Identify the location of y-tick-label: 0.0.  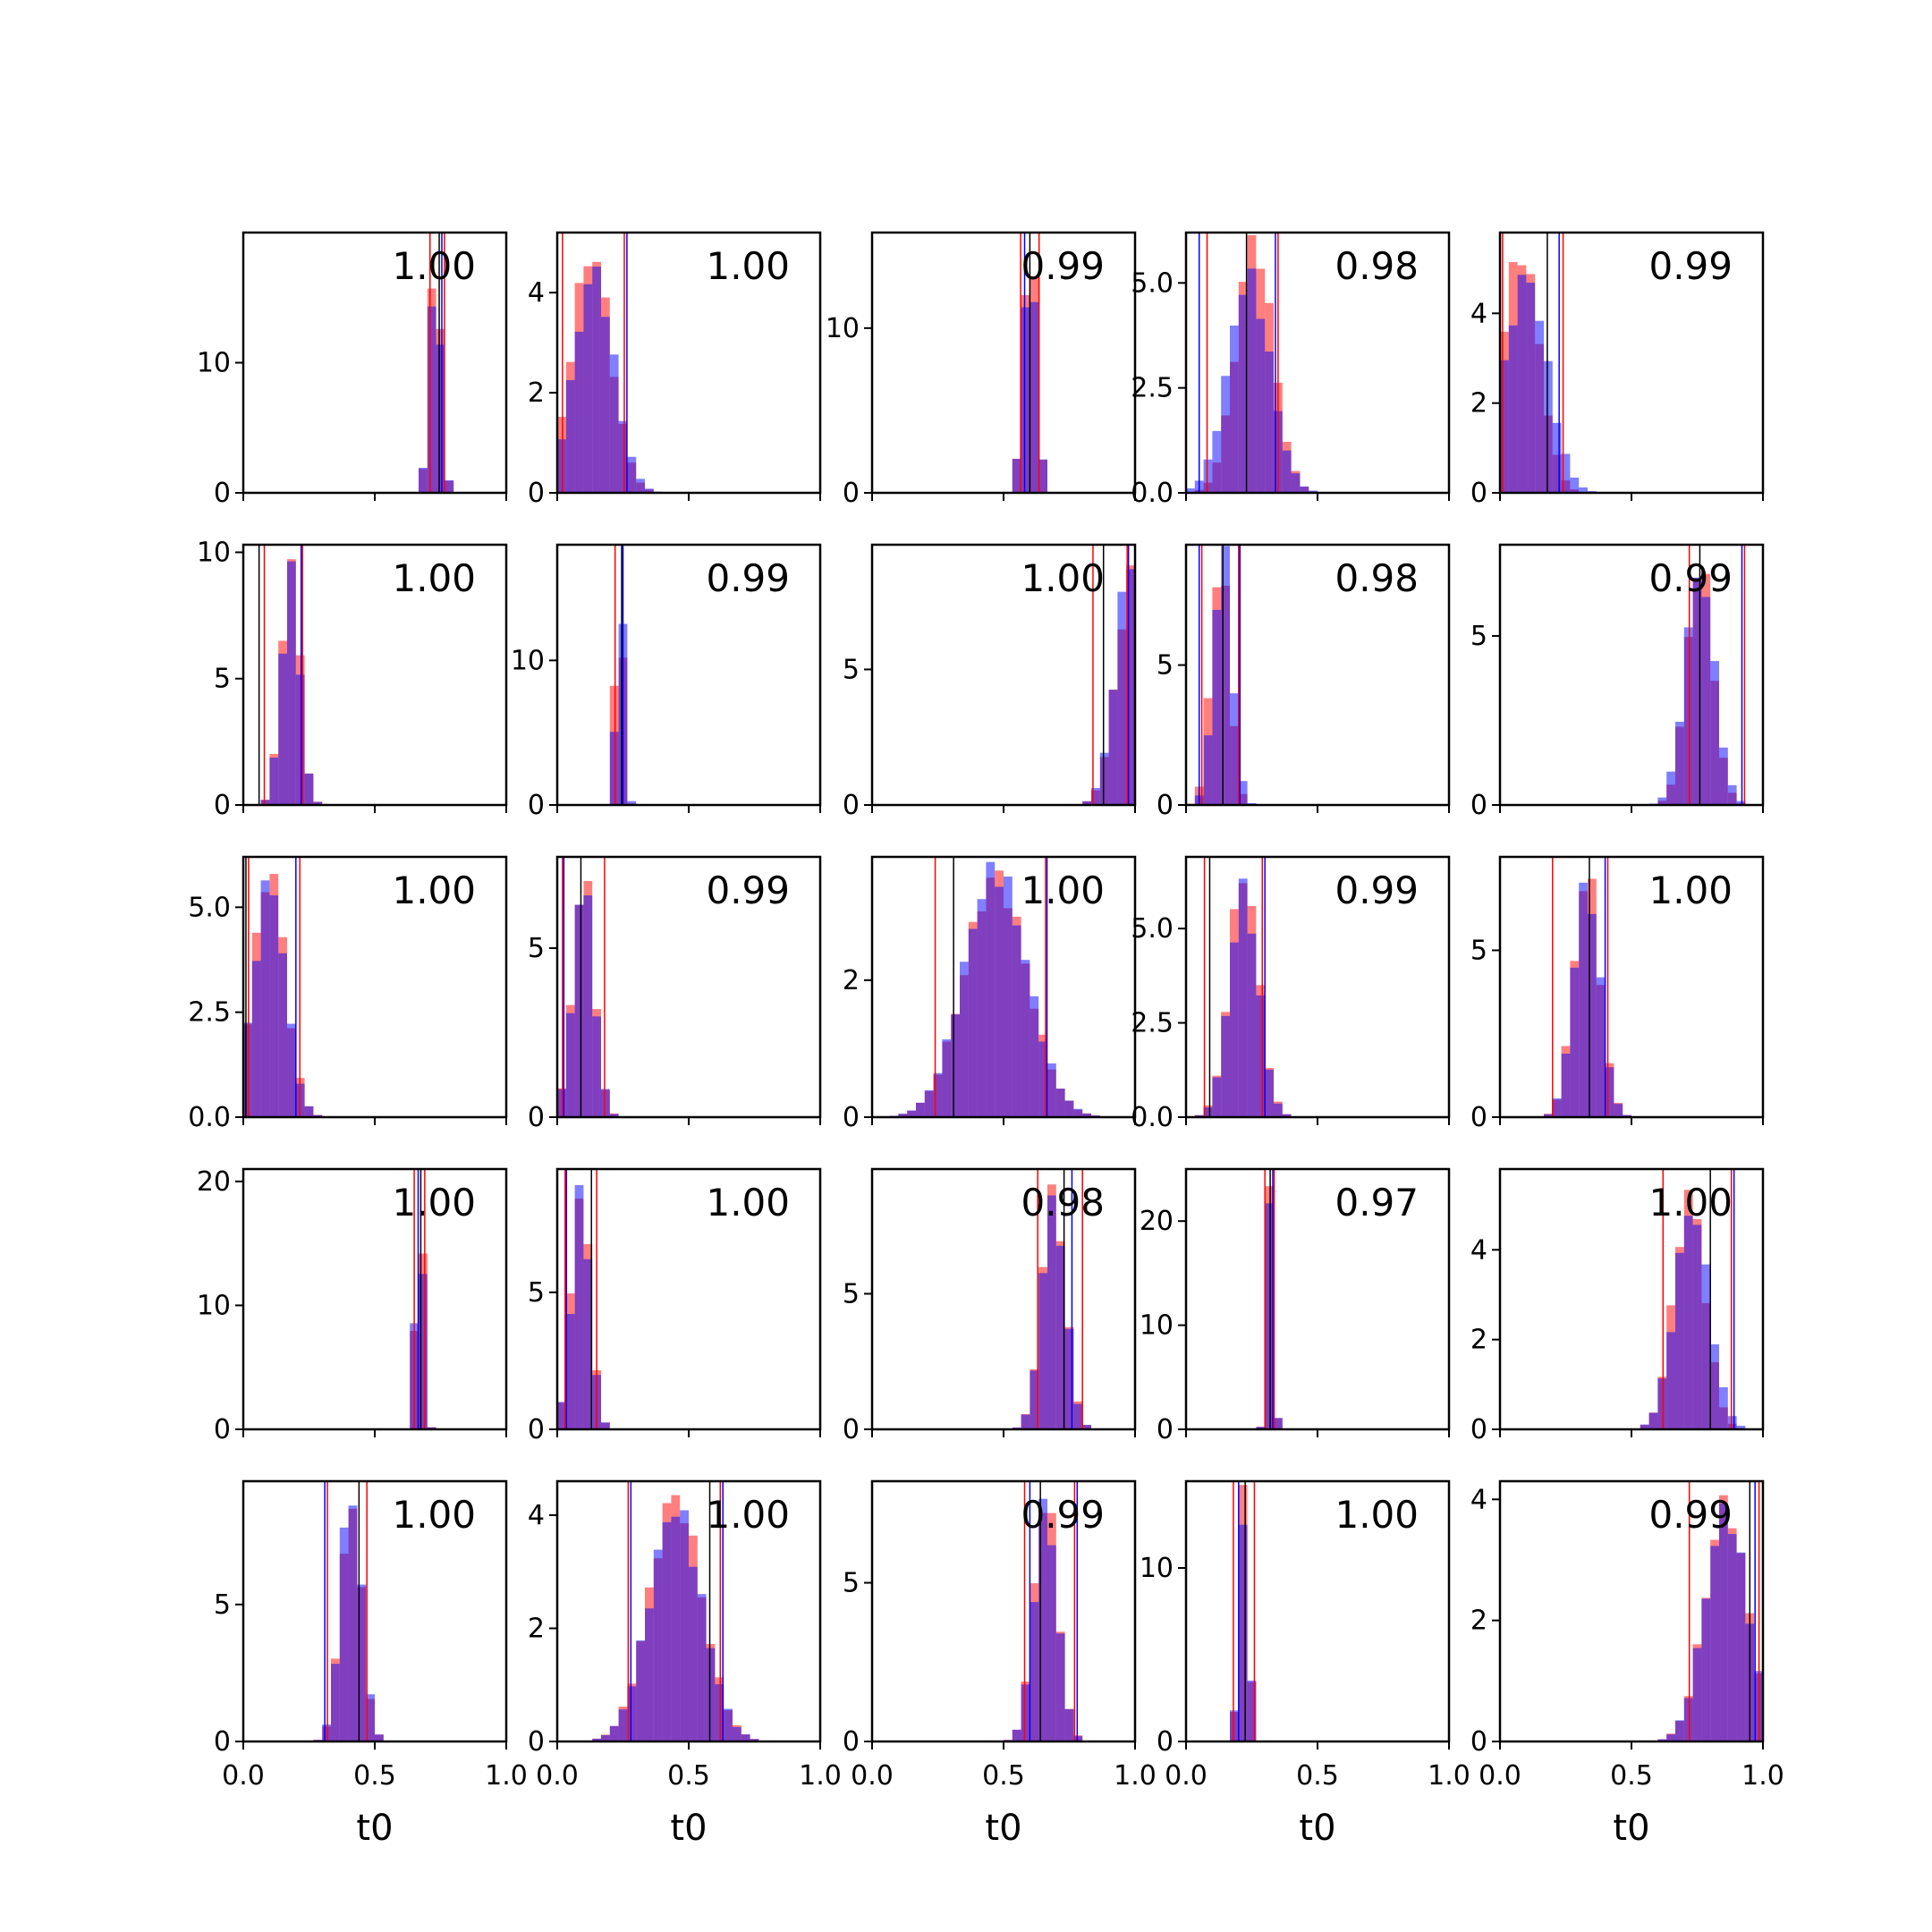
(209, 1117).